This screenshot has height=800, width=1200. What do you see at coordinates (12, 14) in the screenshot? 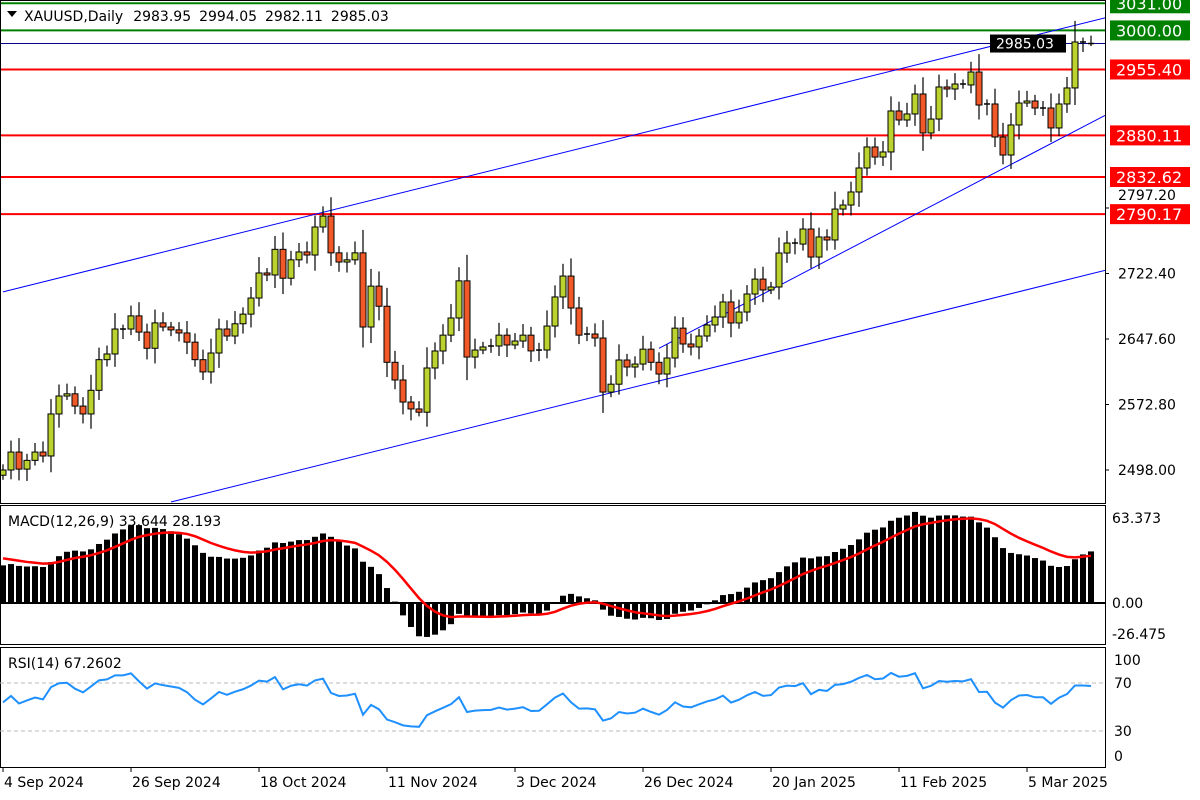
I see `triangle-down-icon` at bounding box center [12, 14].